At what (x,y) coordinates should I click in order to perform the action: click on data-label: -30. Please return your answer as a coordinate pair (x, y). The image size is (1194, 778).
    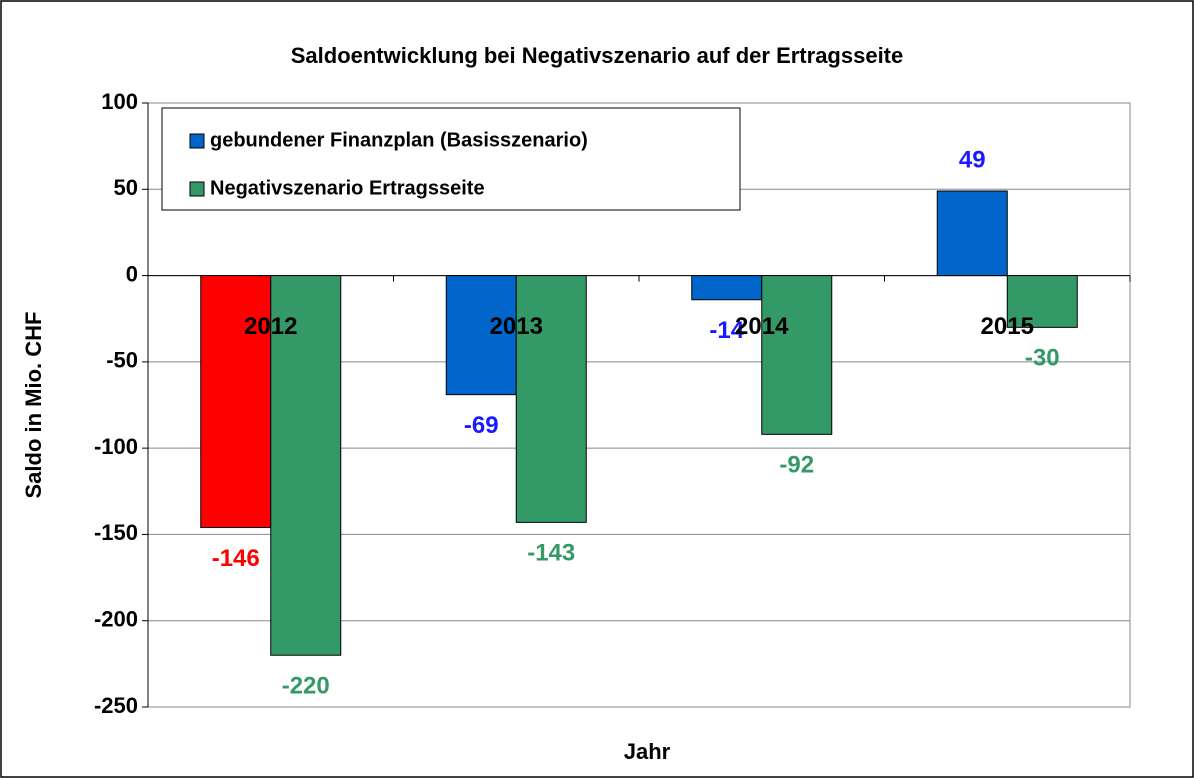
    Looking at the image, I should click on (1042, 358).